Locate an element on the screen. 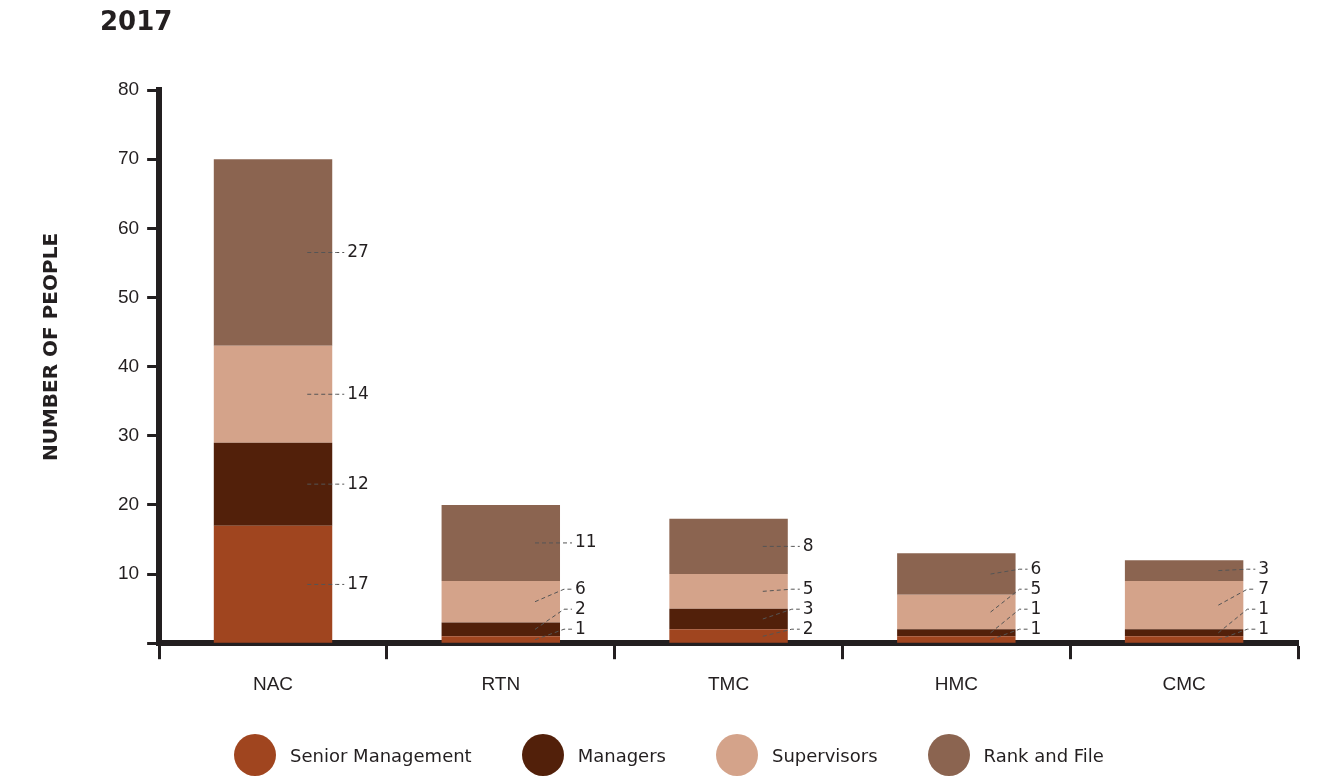 The image size is (1338, 778). x-tick-label: NAC is located at coordinates (273, 683).